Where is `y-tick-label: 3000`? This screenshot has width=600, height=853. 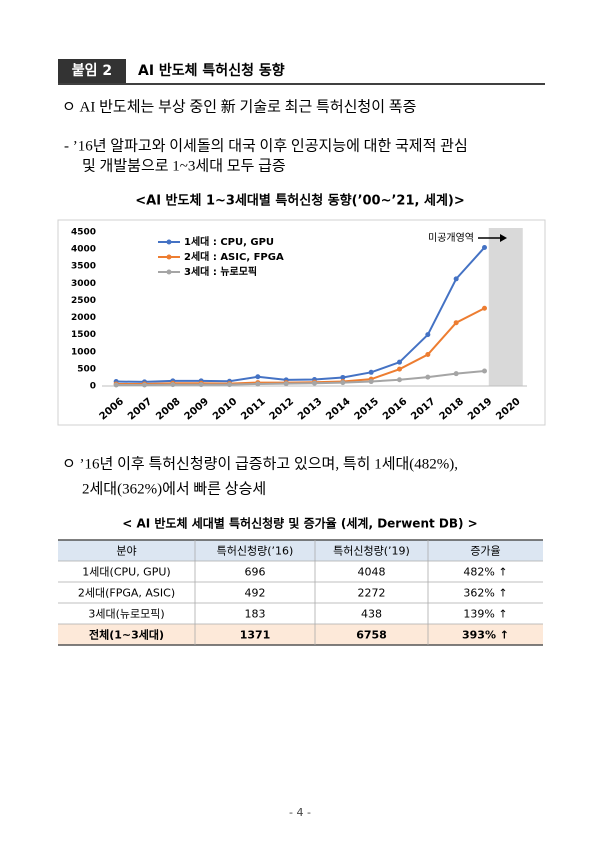
y-tick-label: 3000 is located at coordinates (83, 284).